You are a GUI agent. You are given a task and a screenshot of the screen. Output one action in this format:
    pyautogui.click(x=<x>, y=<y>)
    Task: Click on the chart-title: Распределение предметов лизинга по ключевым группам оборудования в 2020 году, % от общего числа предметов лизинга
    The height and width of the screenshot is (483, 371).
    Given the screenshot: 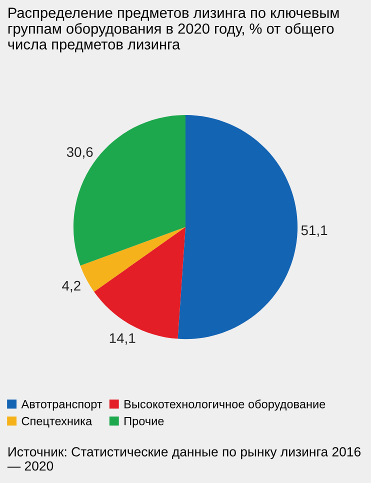 What is the action you would take?
    pyautogui.click(x=173, y=30)
    